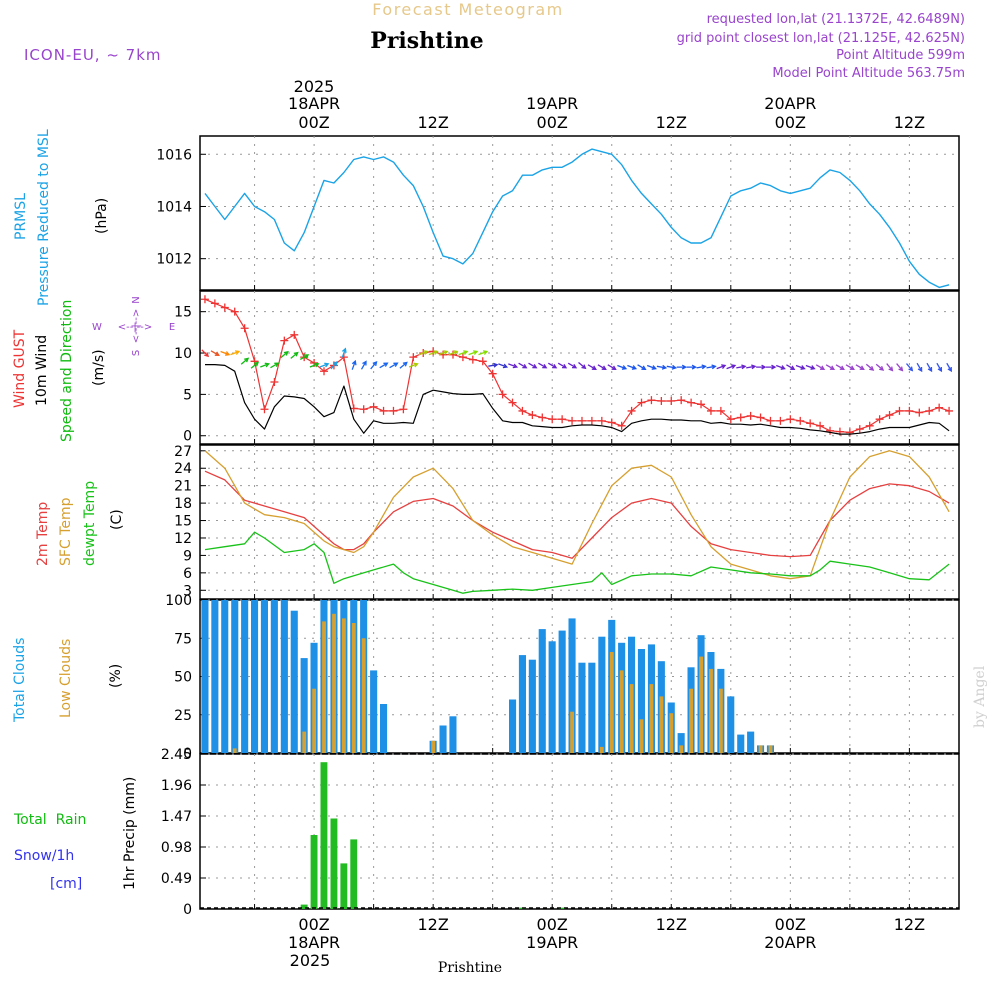  I want to click on top-tick-label: 00Z, so click(790, 122).